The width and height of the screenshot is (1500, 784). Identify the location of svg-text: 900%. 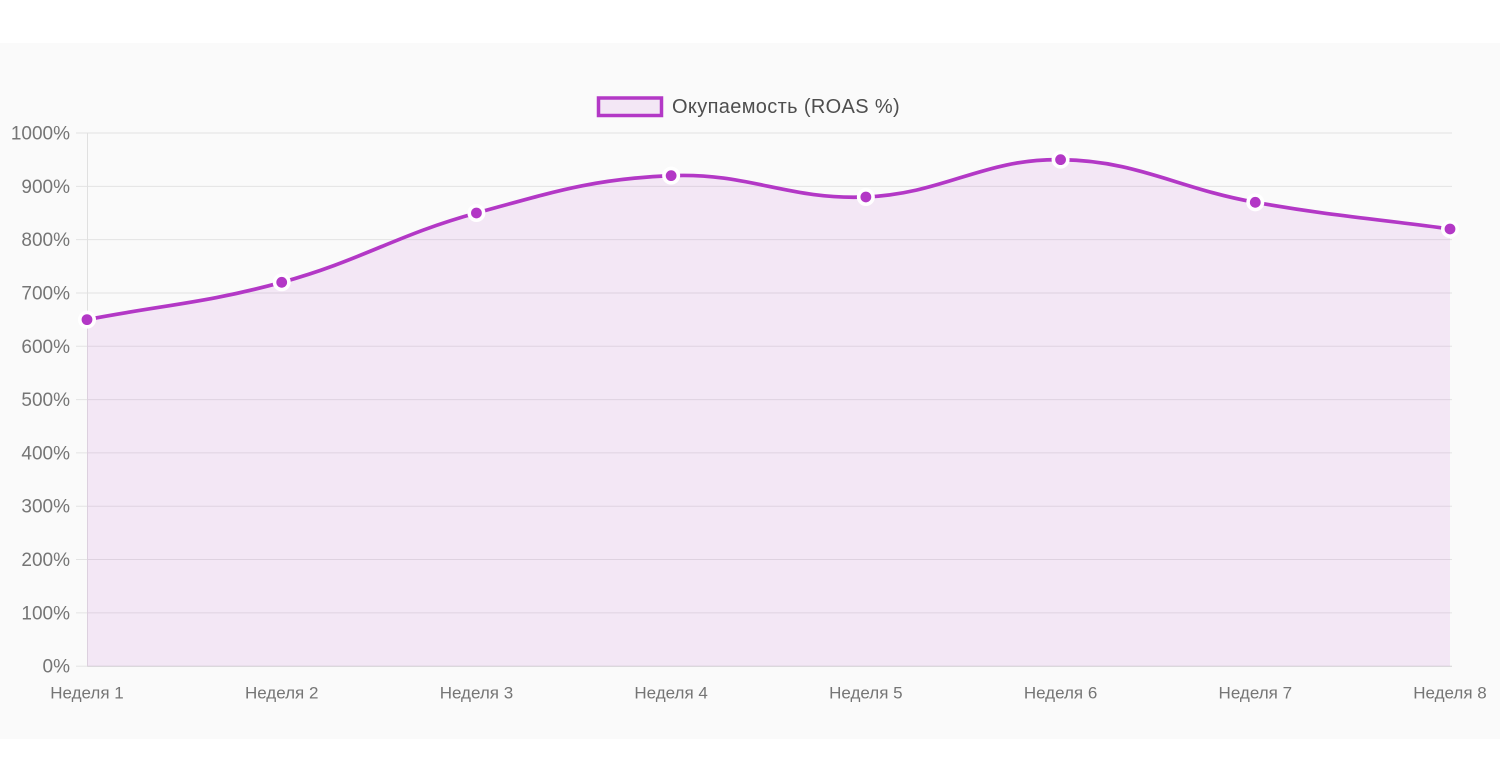
(45, 187).